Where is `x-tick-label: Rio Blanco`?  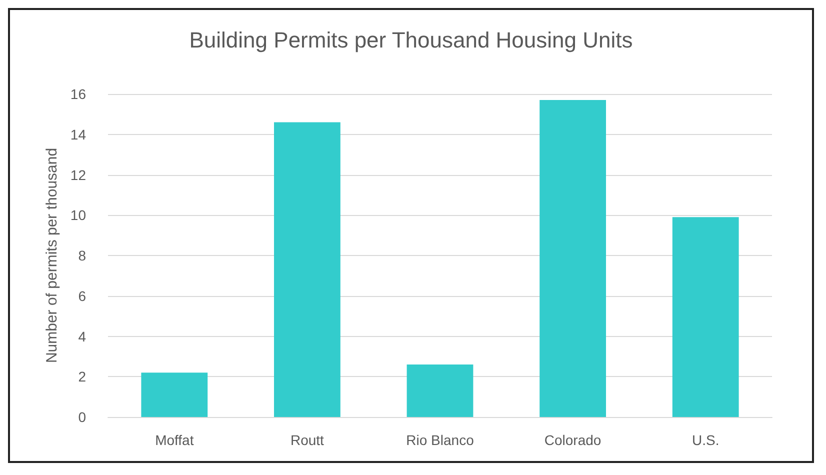
x-tick-label: Rio Blanco is located at coordinates (440, 440).